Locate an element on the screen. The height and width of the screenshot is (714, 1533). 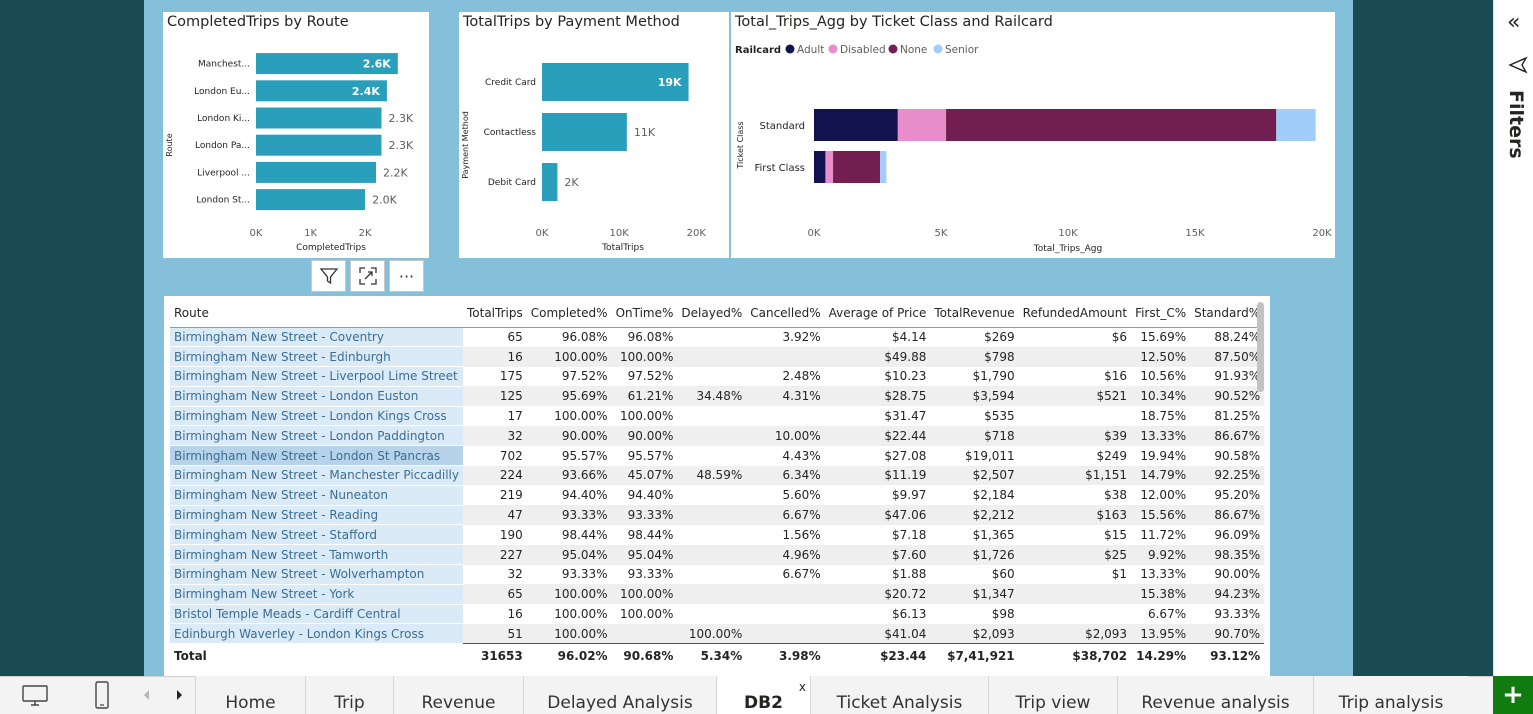
table-cell: $1,365 is located at coordinates (993, 534).